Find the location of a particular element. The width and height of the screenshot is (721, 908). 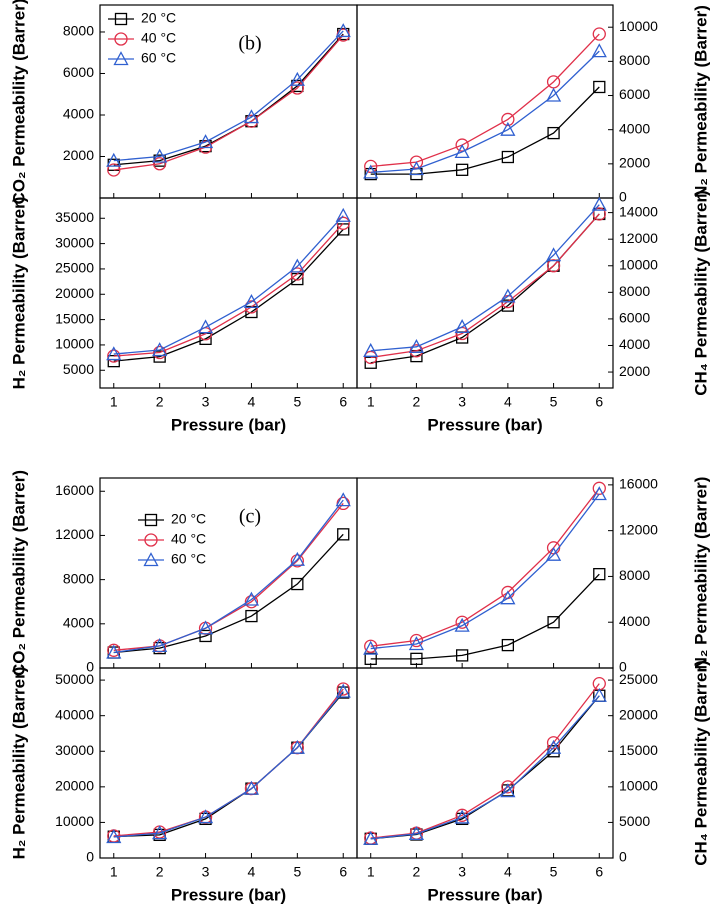

y-tick-label: 20000 is located at coordinates (638, 714).